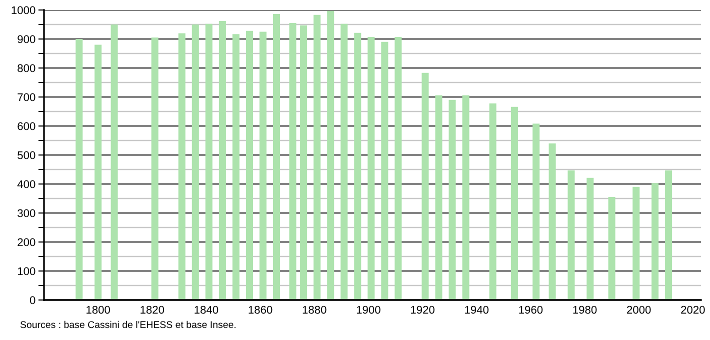  What do you see at coordinates (98, 310) in the screenshot?
I see `x-tick-label: 1800` at bounding box center [98, 310].